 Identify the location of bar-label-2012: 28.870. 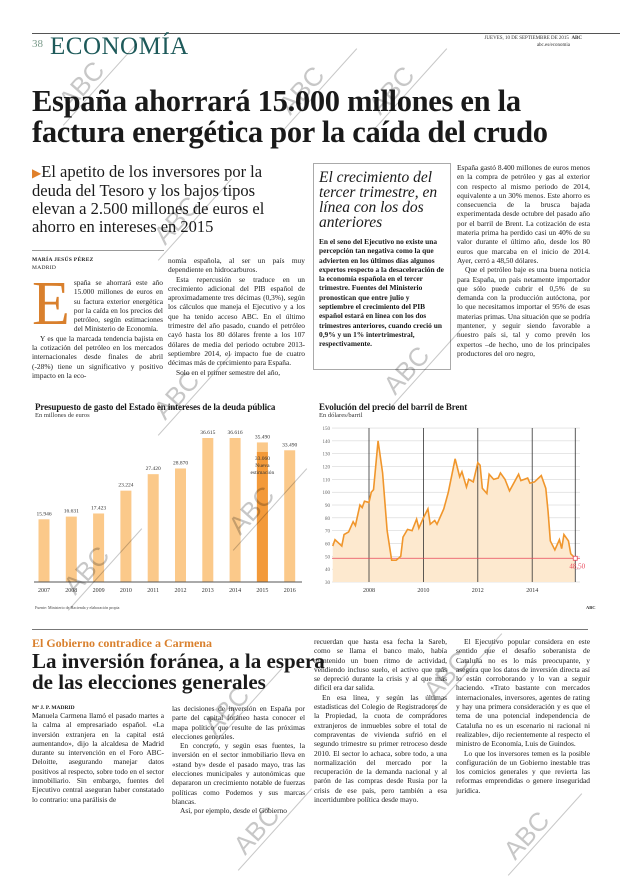
(180, 463).